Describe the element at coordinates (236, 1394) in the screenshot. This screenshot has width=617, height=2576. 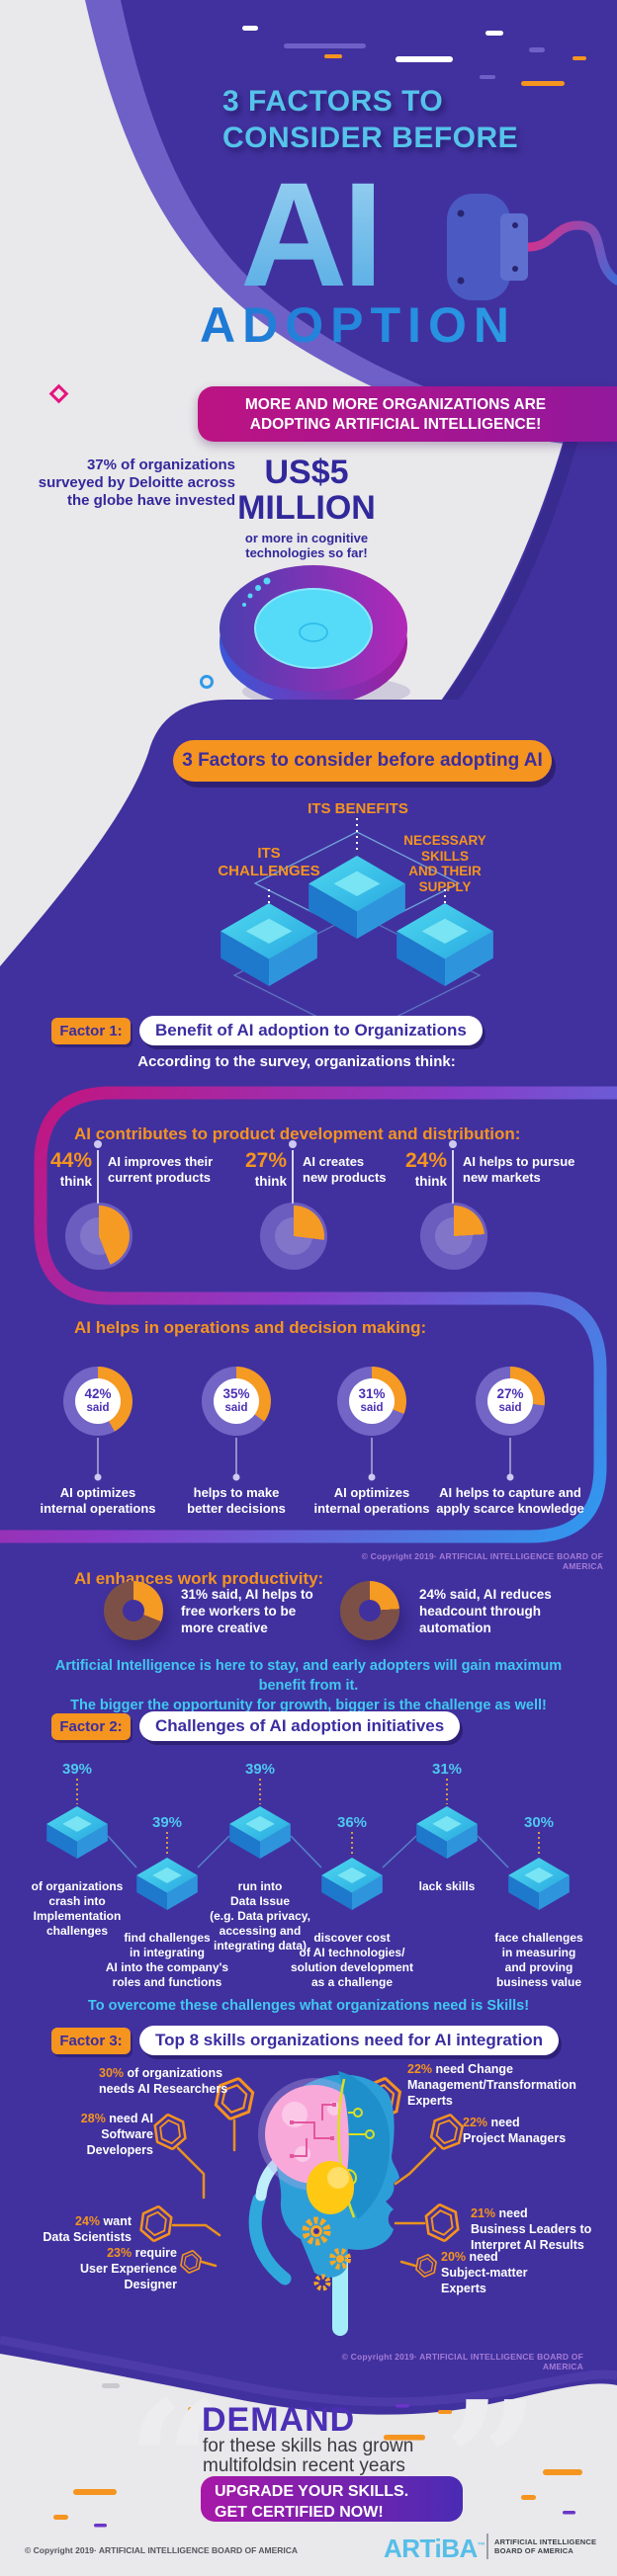
I see `donut-percent: 35%` at that location.